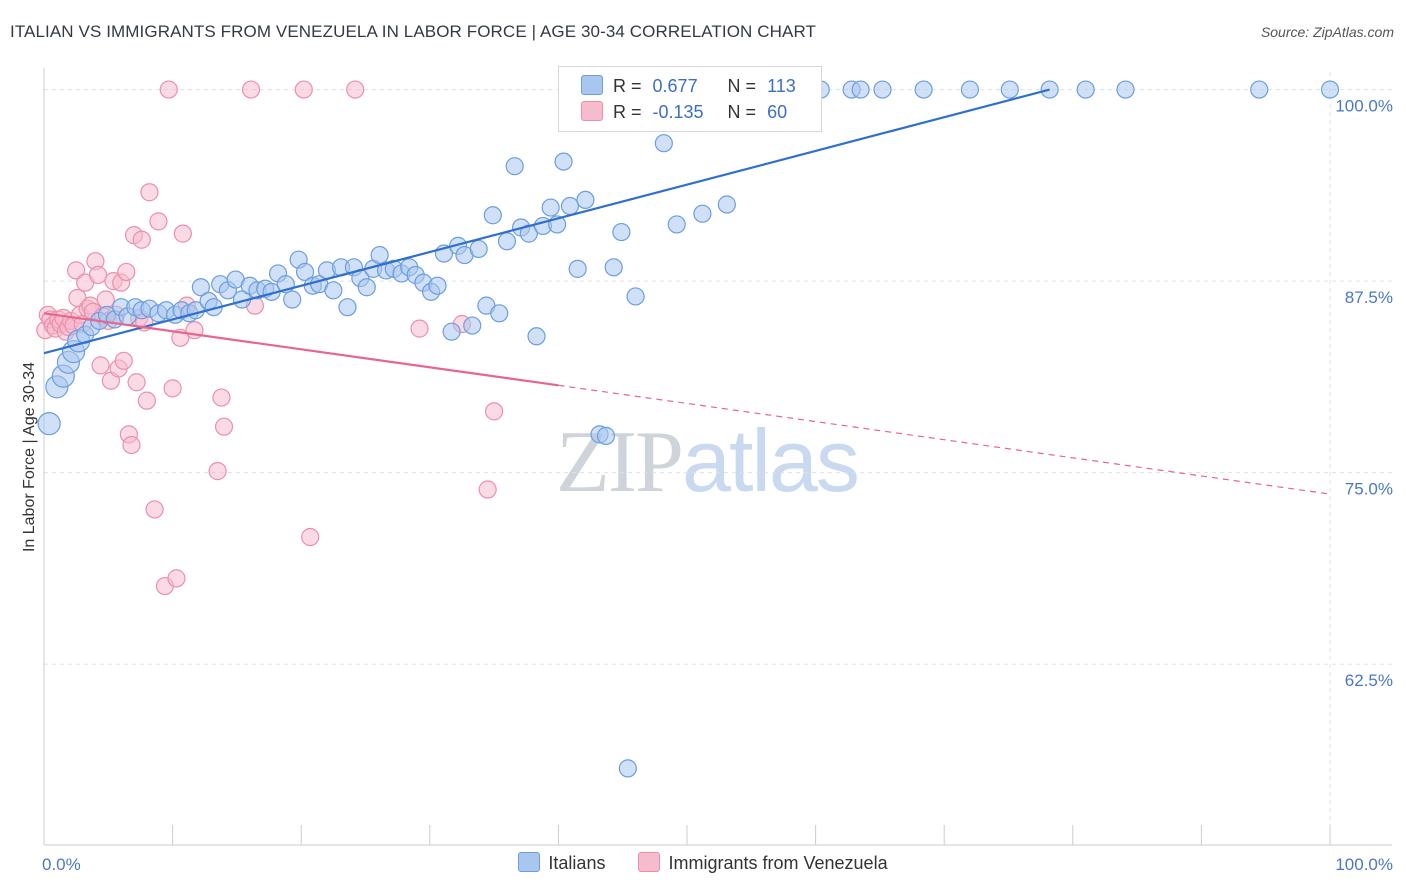 The width and height of the screenshot is (1406, 892). What do you see at coordinates (771, 460) in the screenshot?
I see `watermark-atlas: atlas` at bounding box center [771, 460].